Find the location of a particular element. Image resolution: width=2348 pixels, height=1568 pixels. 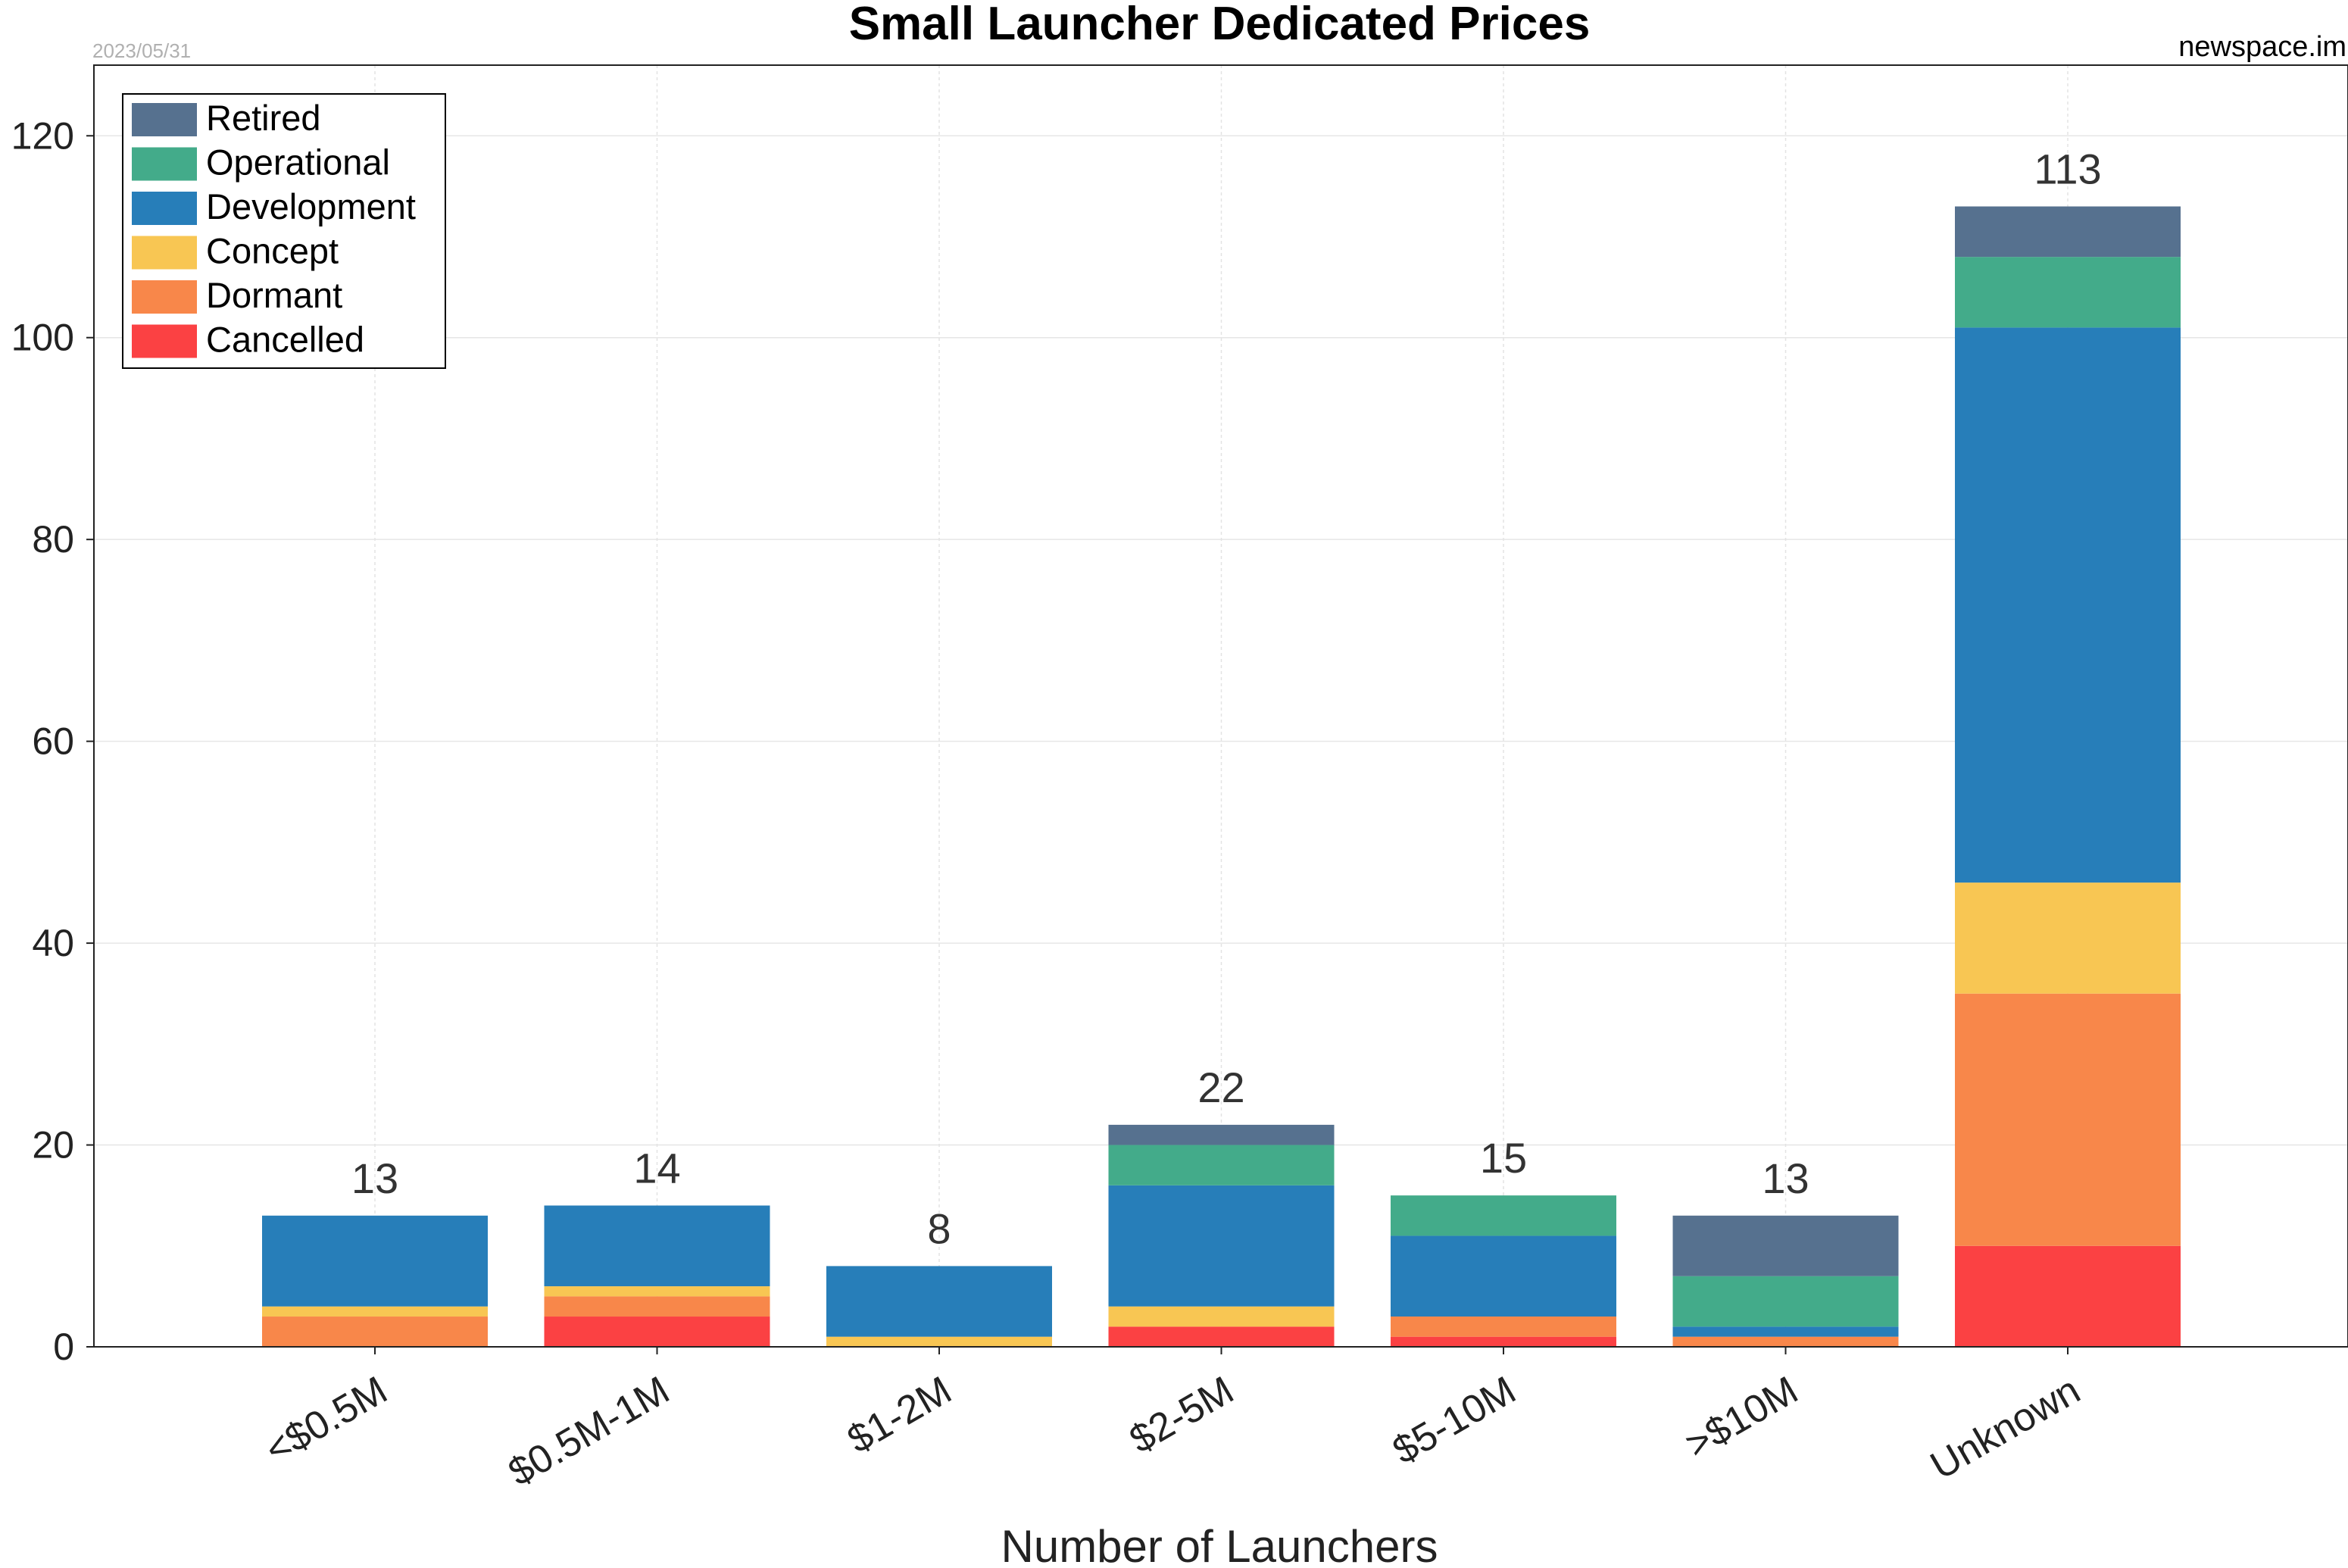

bar-retired-10m is located at coordinates (1785, 1246).